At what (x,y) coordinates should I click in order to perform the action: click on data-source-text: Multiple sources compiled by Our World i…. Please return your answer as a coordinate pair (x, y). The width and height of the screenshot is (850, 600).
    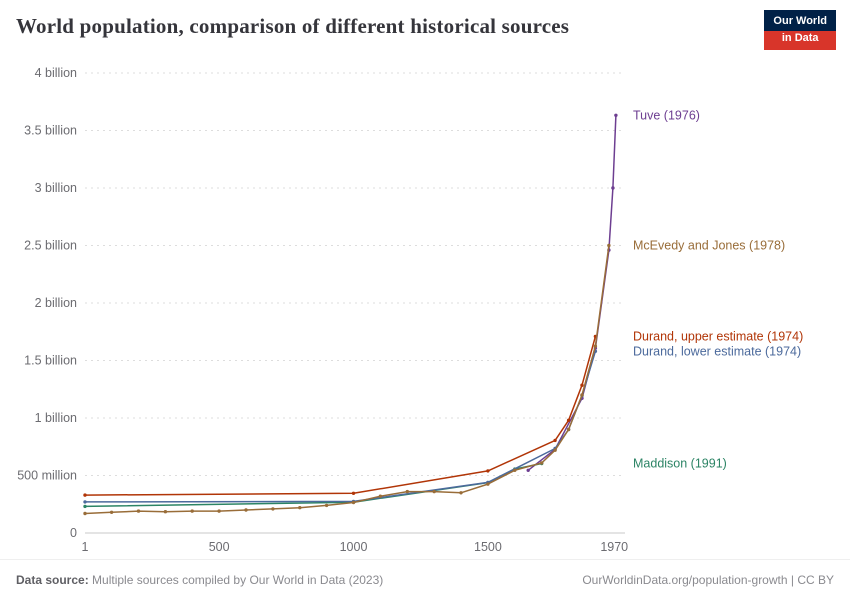
    Looking at the image, I should click on (236, 580).